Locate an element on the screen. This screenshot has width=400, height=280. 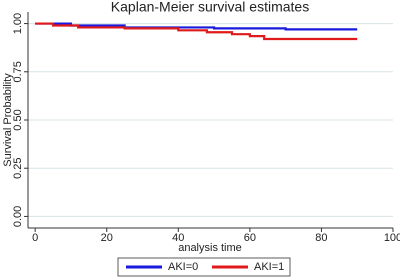
legend-box is located at coordinates (204, 267).